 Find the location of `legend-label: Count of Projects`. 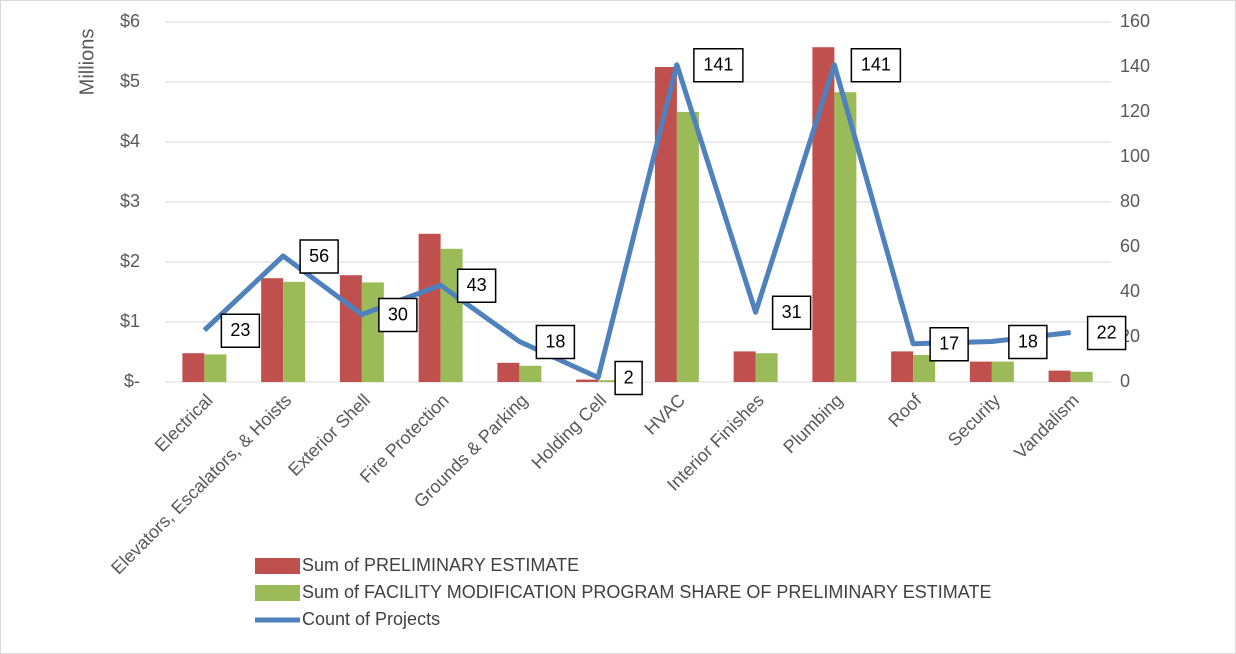

legend-label: Count of Projects is located at coordinates (371, 619).